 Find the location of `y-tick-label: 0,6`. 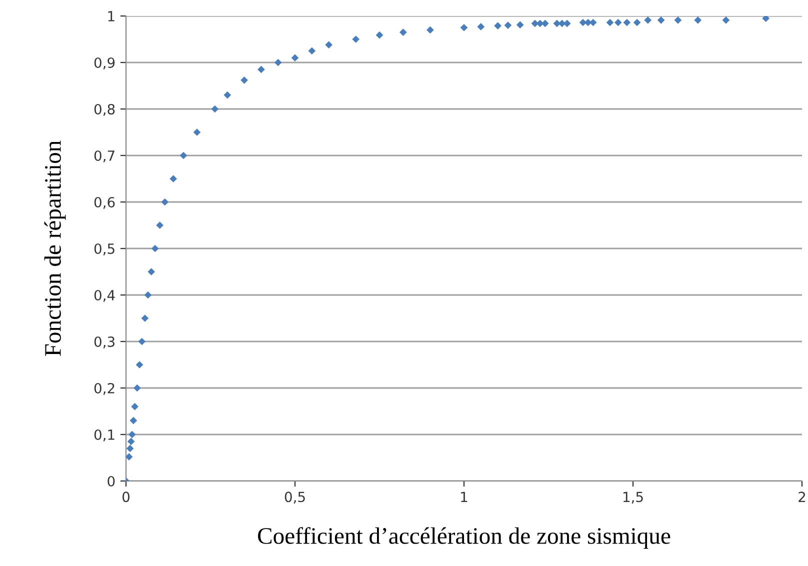

y-tick-label: 0,6 is located at coordinates (104, 202).